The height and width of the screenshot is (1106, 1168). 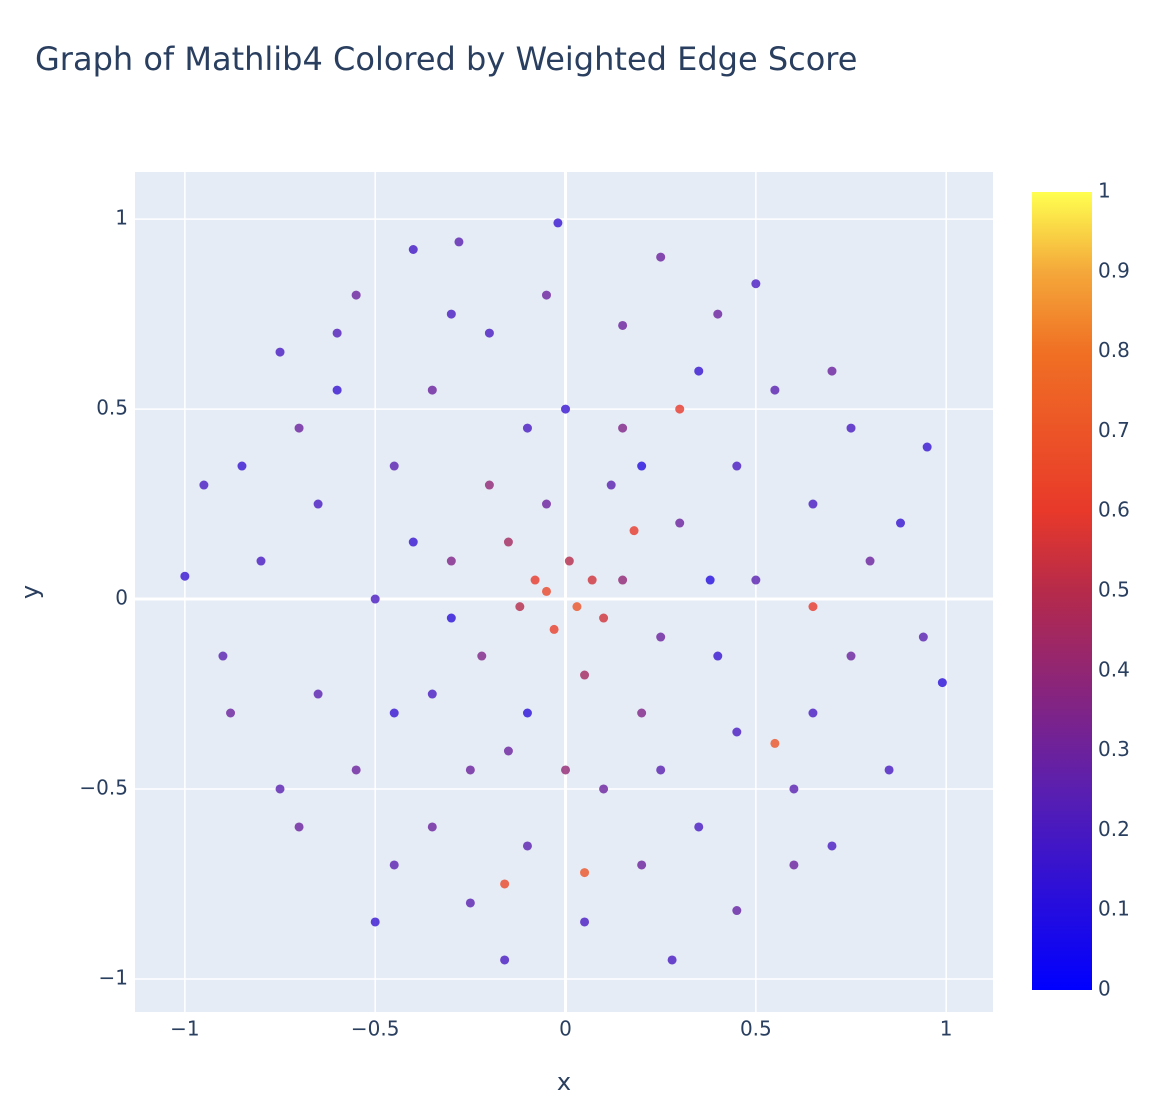 I want to click on colorbar-tick-label: 0.4, so click(x=1114, y=669).